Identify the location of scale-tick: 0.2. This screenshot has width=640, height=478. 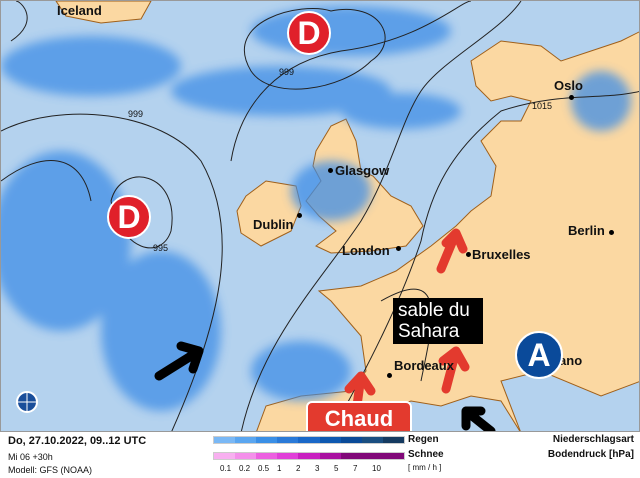
(245, 468).